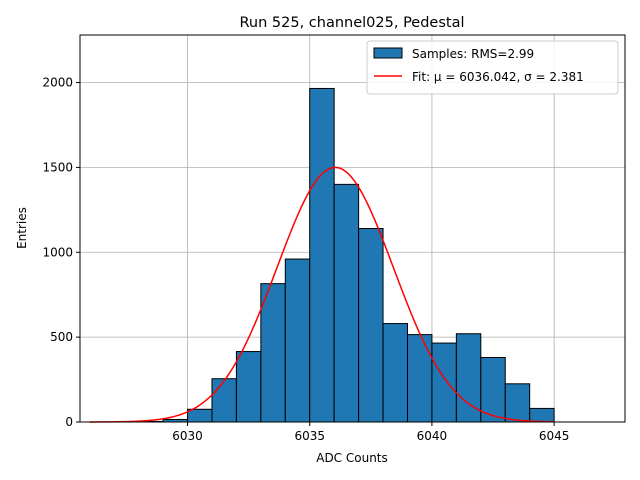  I want to click on y-tick-label: 500, so click(61, 337).